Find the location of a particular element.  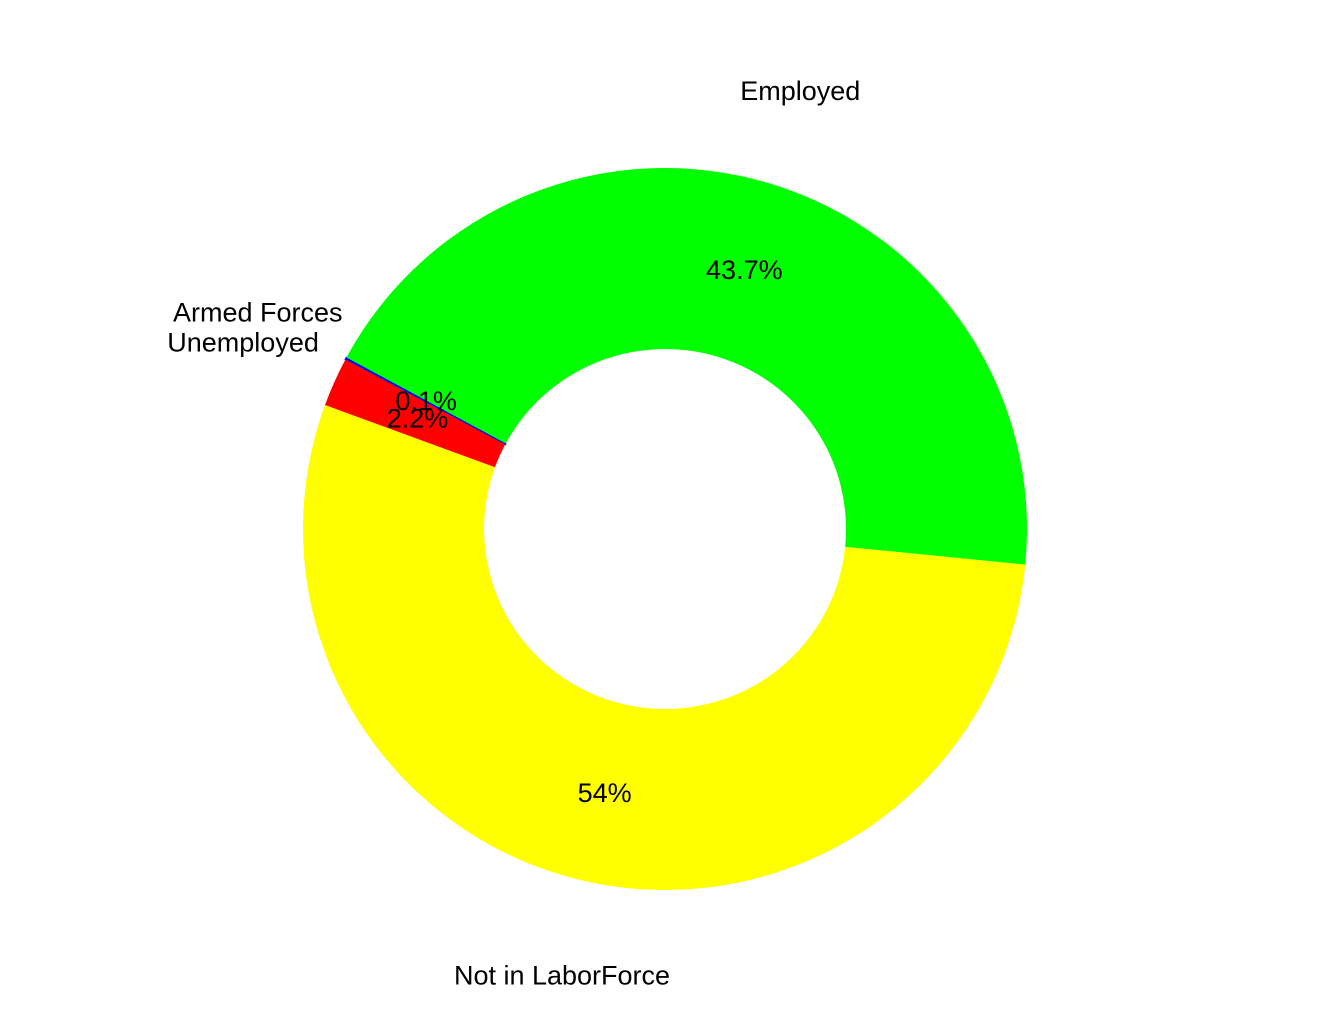

category-label-not-in-laborforce: Not in LaborForce is located at coordinates (562, 975).